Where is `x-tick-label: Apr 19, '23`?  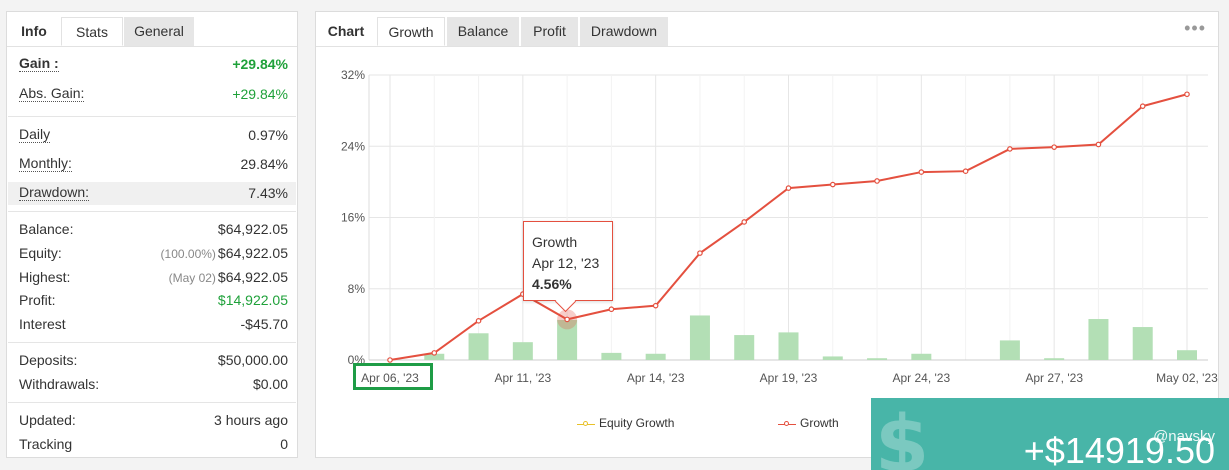 x-tick-label: Apr 19, '23 is located at coordinates (789, 378).